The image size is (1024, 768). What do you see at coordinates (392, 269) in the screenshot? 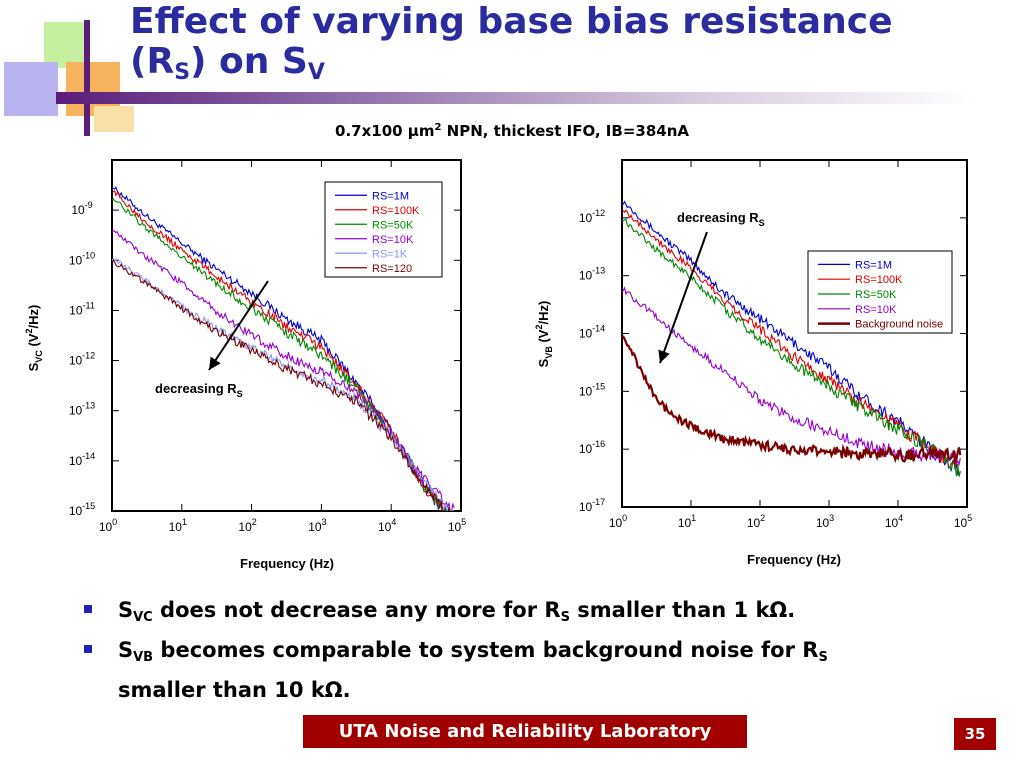
I see `legend-label: RS=120` at bounding box center [392, 269].